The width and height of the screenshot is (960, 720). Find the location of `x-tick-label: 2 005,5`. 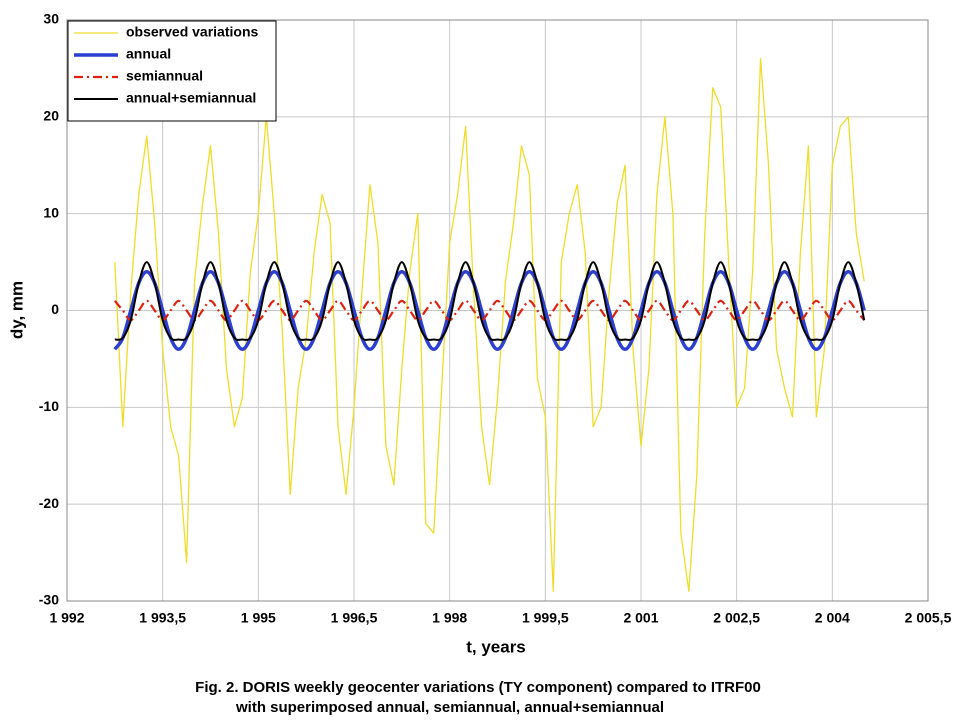

x-tick-label: 2 005,5 is located at coordinates (928, 618).